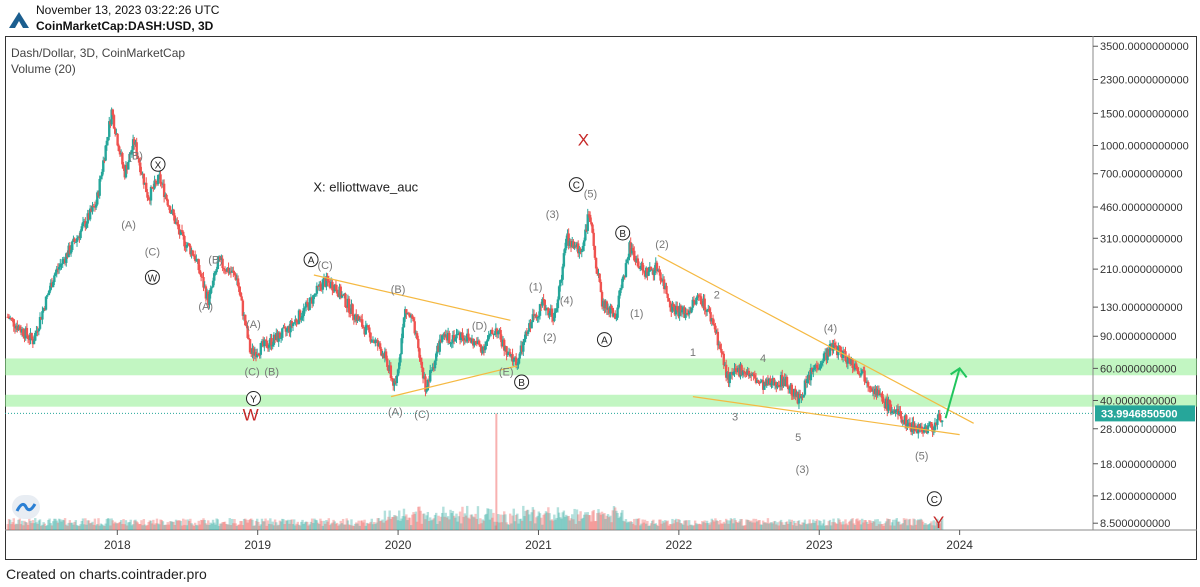  I want to click on x-tick-label: 2024, so click(959, 545).